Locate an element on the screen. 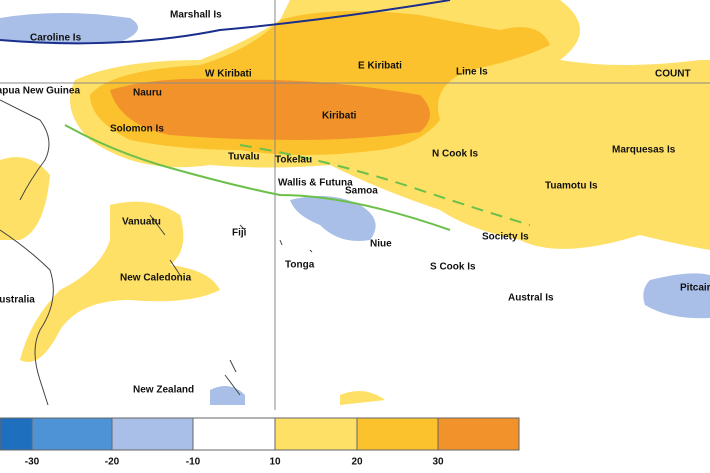 This screenshot has width=710, height=473. place-label: Society Is is located at coordinates (505, 237).